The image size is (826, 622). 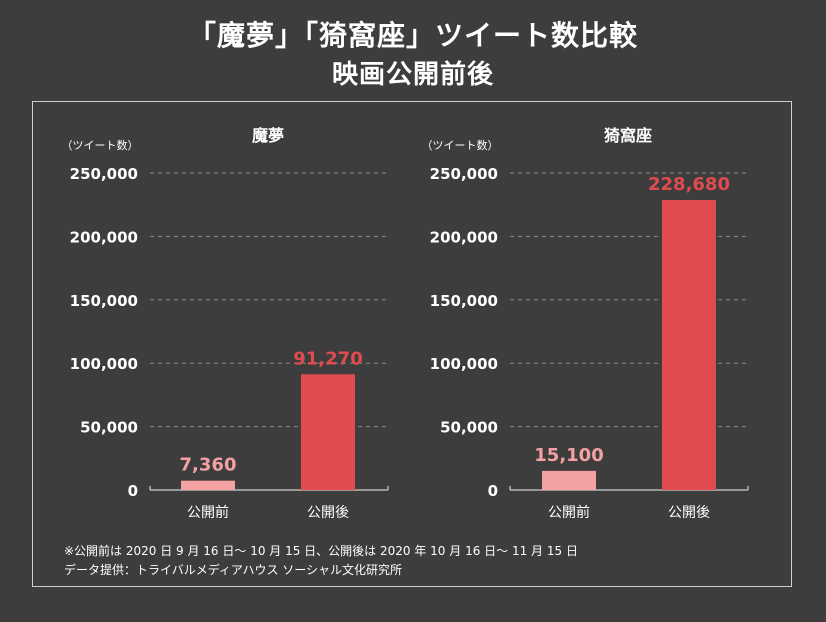 I want to click on x-tick-label-0-1: 公開後, so click(x=328, y=513).